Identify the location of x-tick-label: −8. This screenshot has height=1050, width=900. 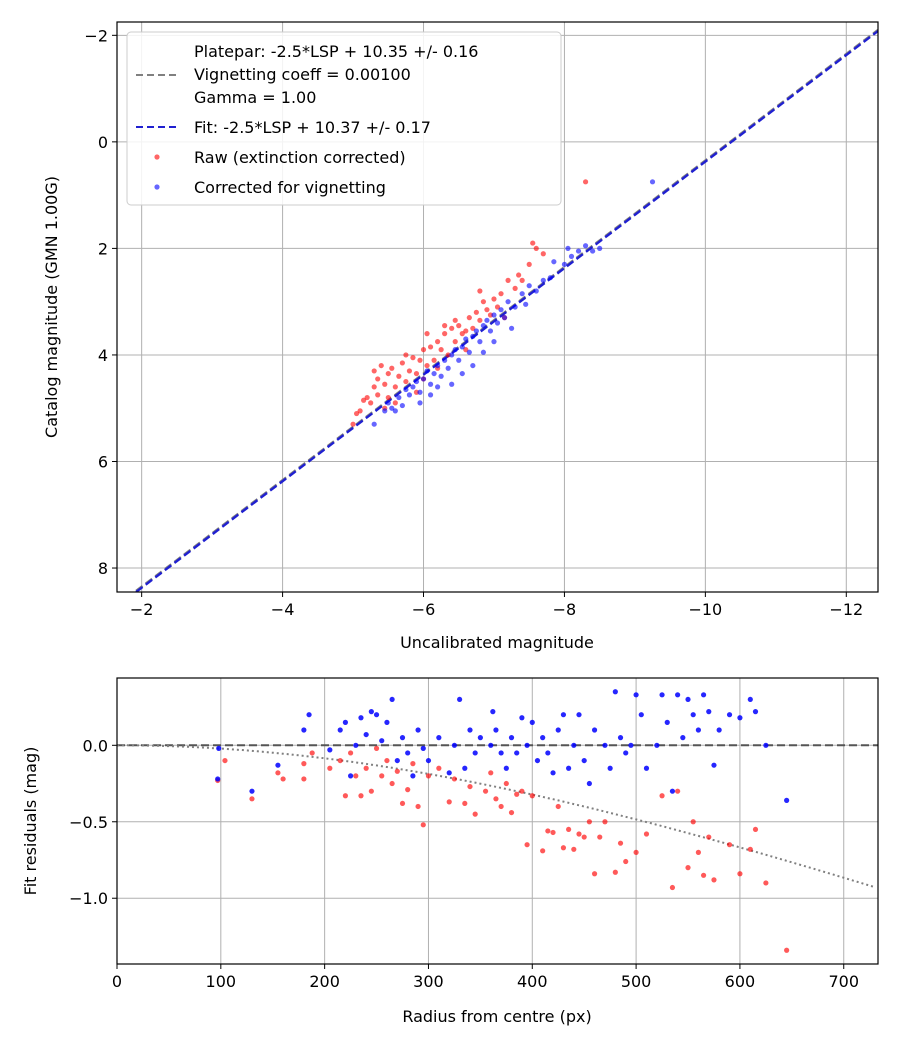
(565, 609).